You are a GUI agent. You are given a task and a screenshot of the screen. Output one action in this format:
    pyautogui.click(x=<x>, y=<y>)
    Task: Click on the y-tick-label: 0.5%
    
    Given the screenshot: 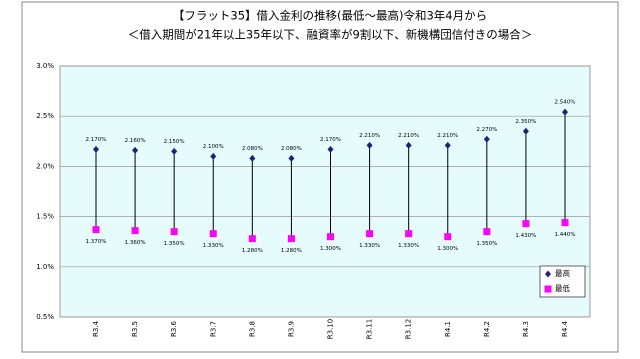 What is the action you would take?
    pyautogui.click(x=45, y=317)
    